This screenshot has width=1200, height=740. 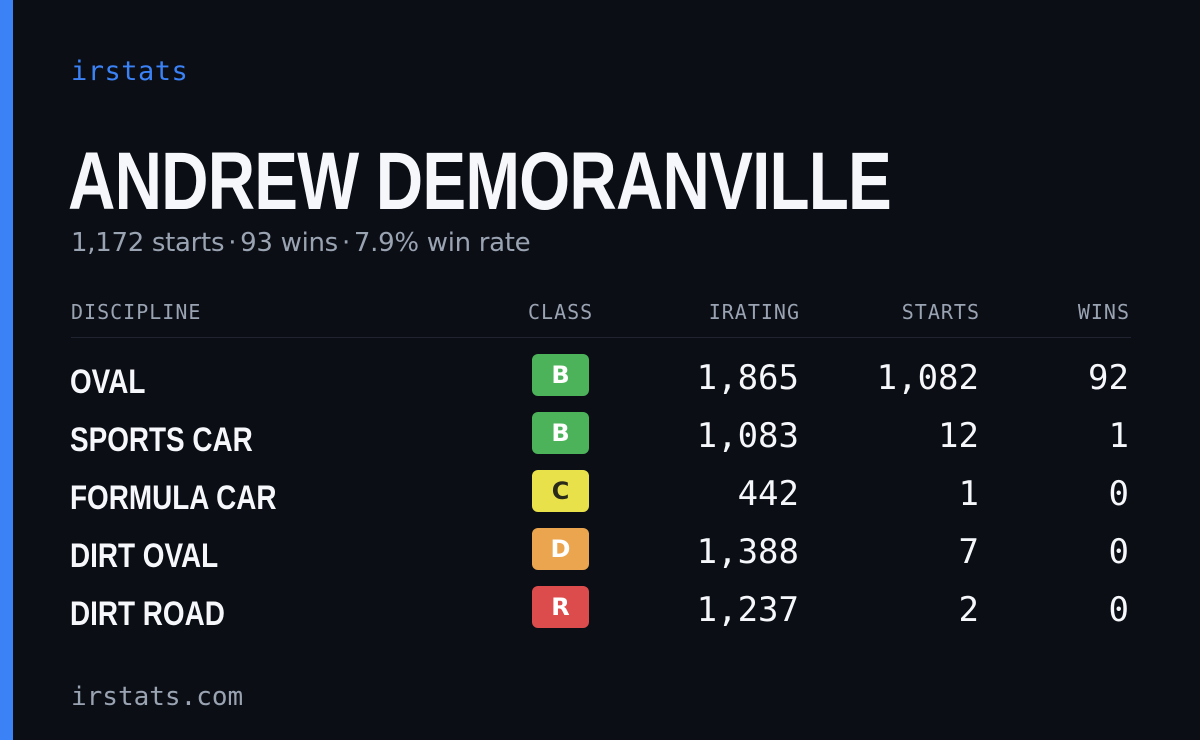 I want to click on header-class: CLASS, so click(x=561, y=312).